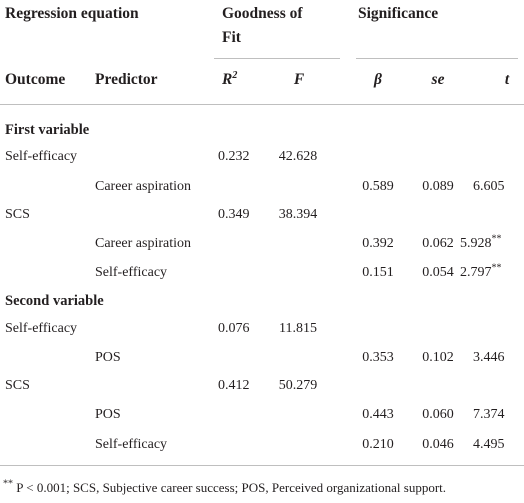  I want to click on cell: 0.589, so click(378, 186).